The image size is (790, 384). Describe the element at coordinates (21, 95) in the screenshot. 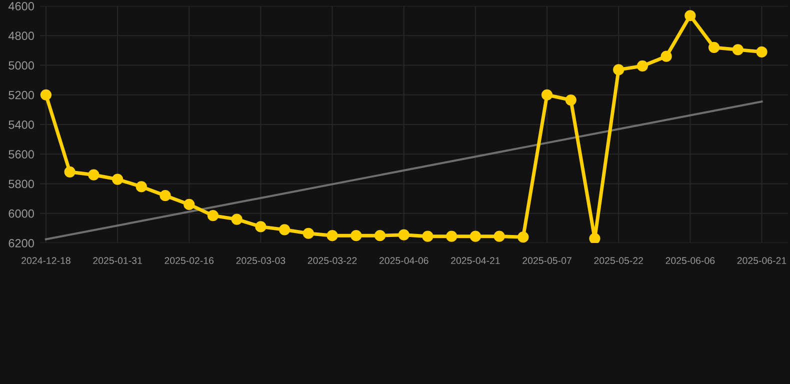

I see `y-tick-label: 5200` at that location.